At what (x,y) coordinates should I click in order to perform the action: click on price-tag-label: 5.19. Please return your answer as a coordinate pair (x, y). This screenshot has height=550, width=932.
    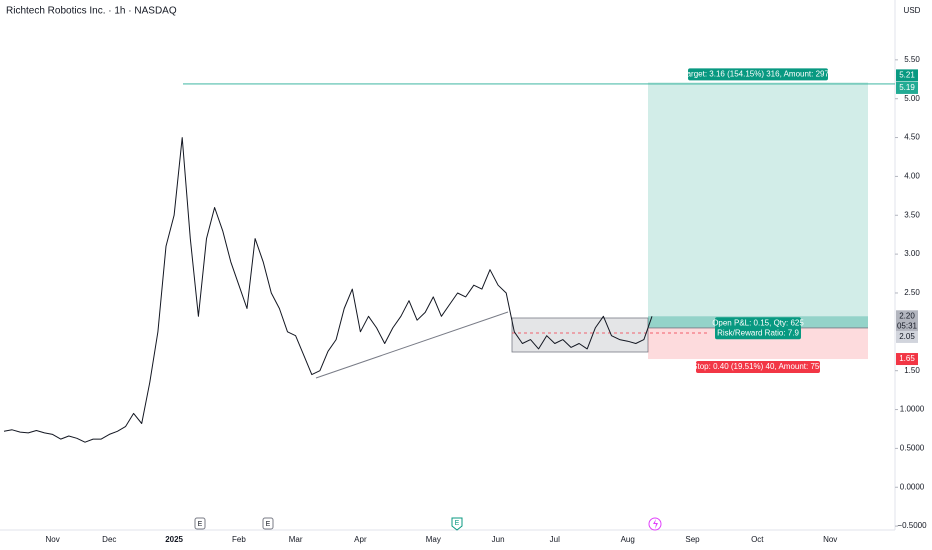
    Looking at the image, I should click on (907, 87).